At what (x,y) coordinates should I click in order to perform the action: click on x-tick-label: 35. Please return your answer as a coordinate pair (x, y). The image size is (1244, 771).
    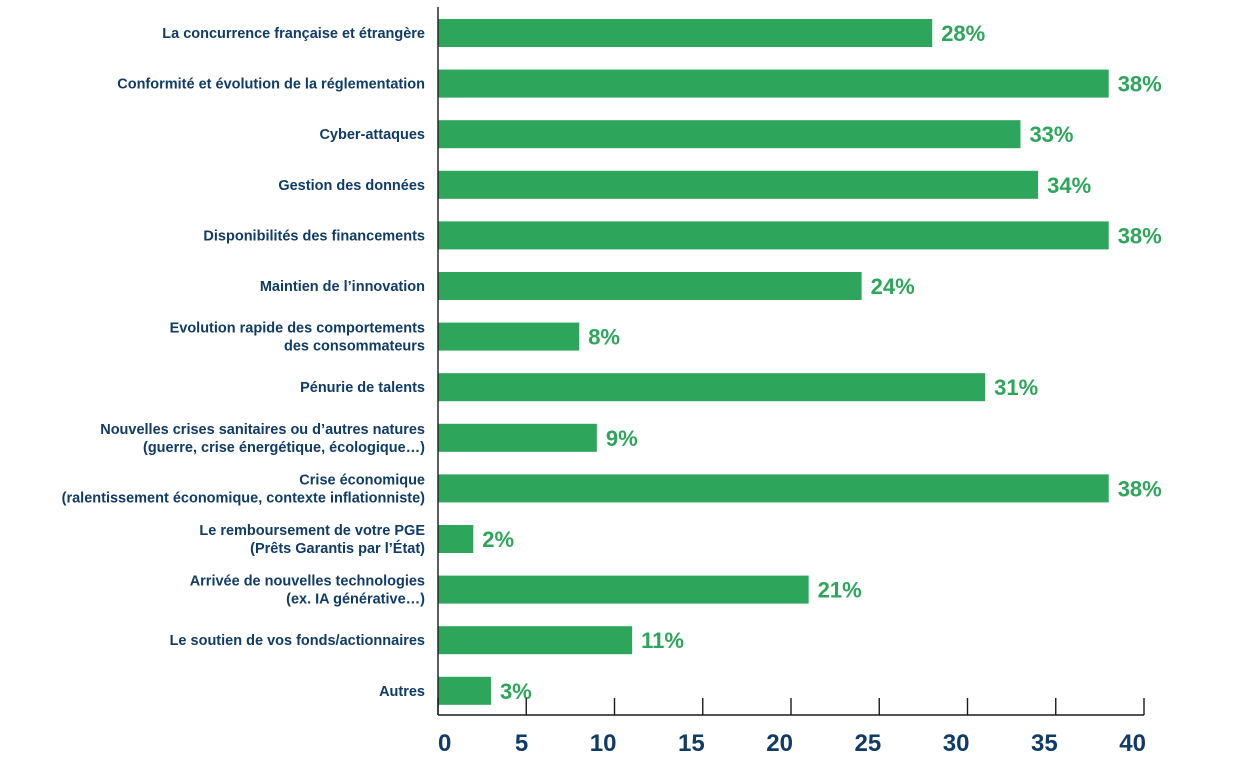
    Looking at the image, I should click on (1044, 743).